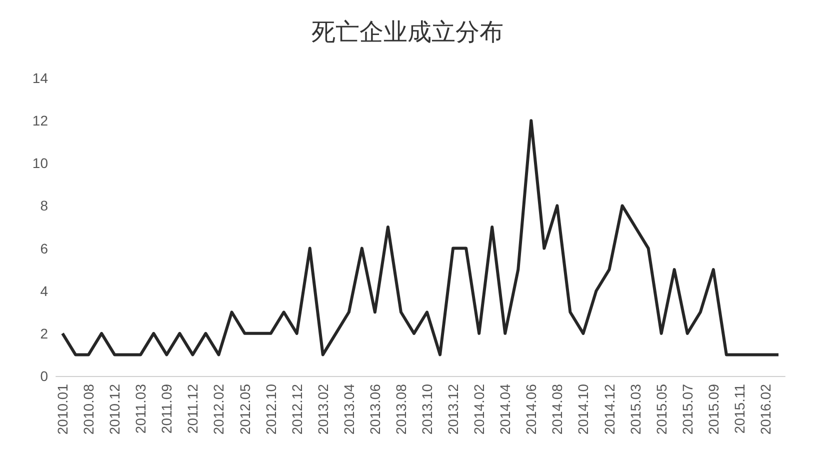 This screenshot has width=815, height=466. Describe the element at coordinates (192, 409) in the screenshot. I see `x-tick-label: 2011.12` at that location.